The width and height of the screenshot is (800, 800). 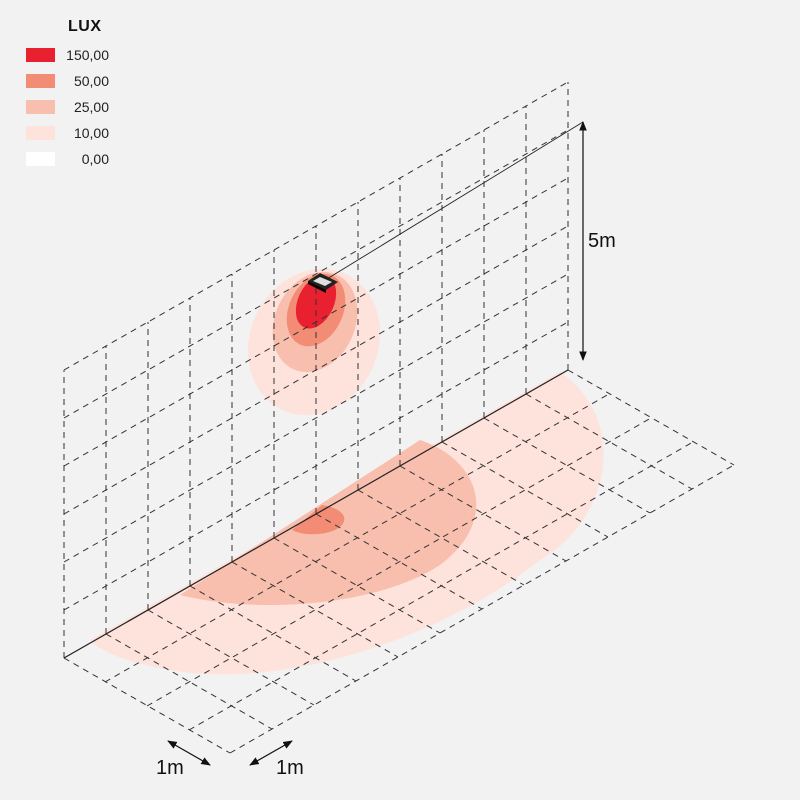 What do you see at coordinates (91, 107) in the screenshot?
I see `legend-label: 25,00` at bounding box center [91, 107].